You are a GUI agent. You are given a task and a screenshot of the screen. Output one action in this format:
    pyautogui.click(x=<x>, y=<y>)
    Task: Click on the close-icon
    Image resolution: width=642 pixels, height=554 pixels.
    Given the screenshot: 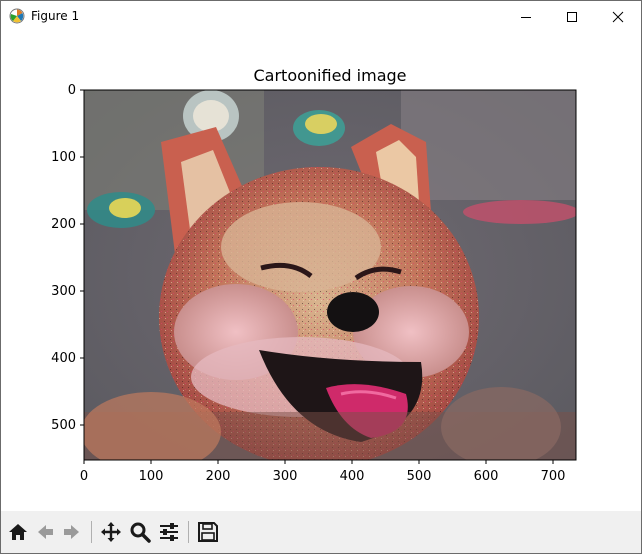 What is the action you would take?
    pyautogui.click(x=618, y=16)
    